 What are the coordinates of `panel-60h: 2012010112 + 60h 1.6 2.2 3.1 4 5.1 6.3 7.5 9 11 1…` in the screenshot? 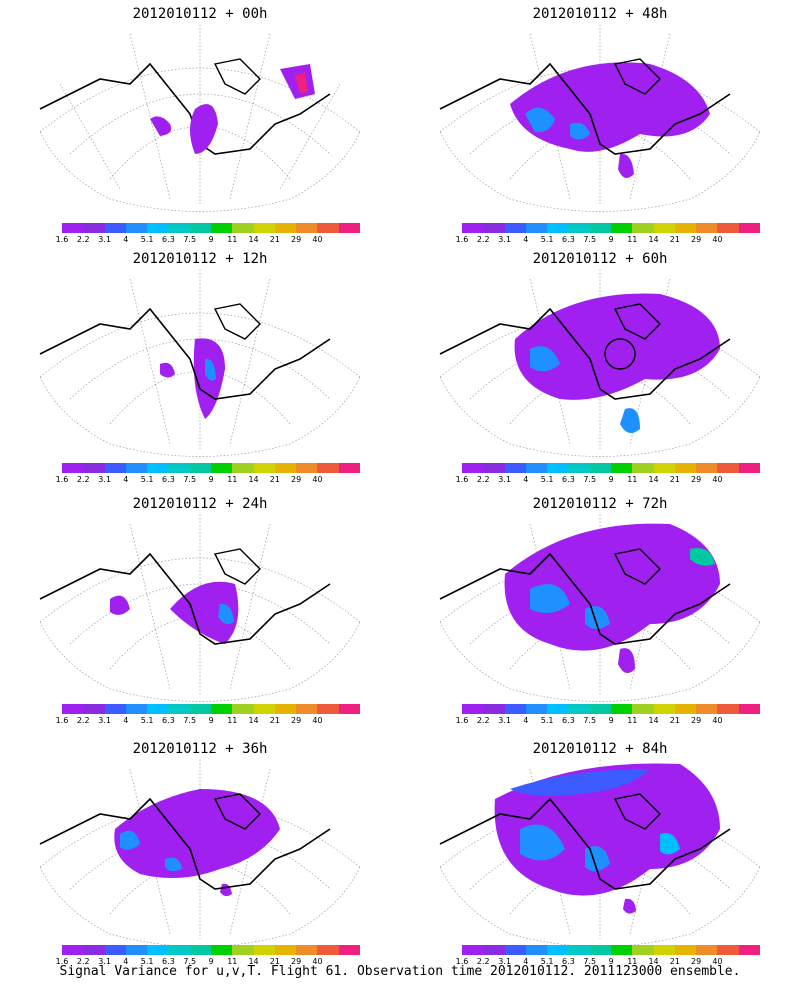 It's located at (600, 367).